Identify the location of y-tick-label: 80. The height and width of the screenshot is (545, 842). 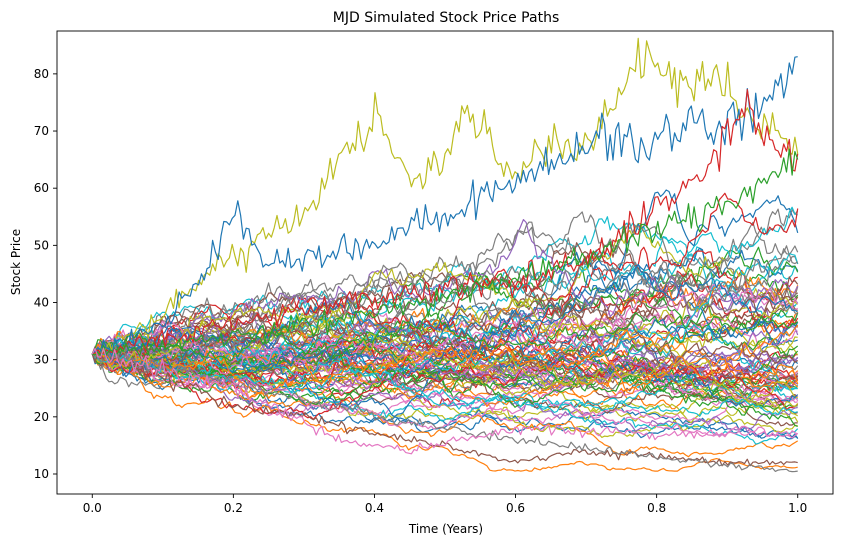
(41, 74).